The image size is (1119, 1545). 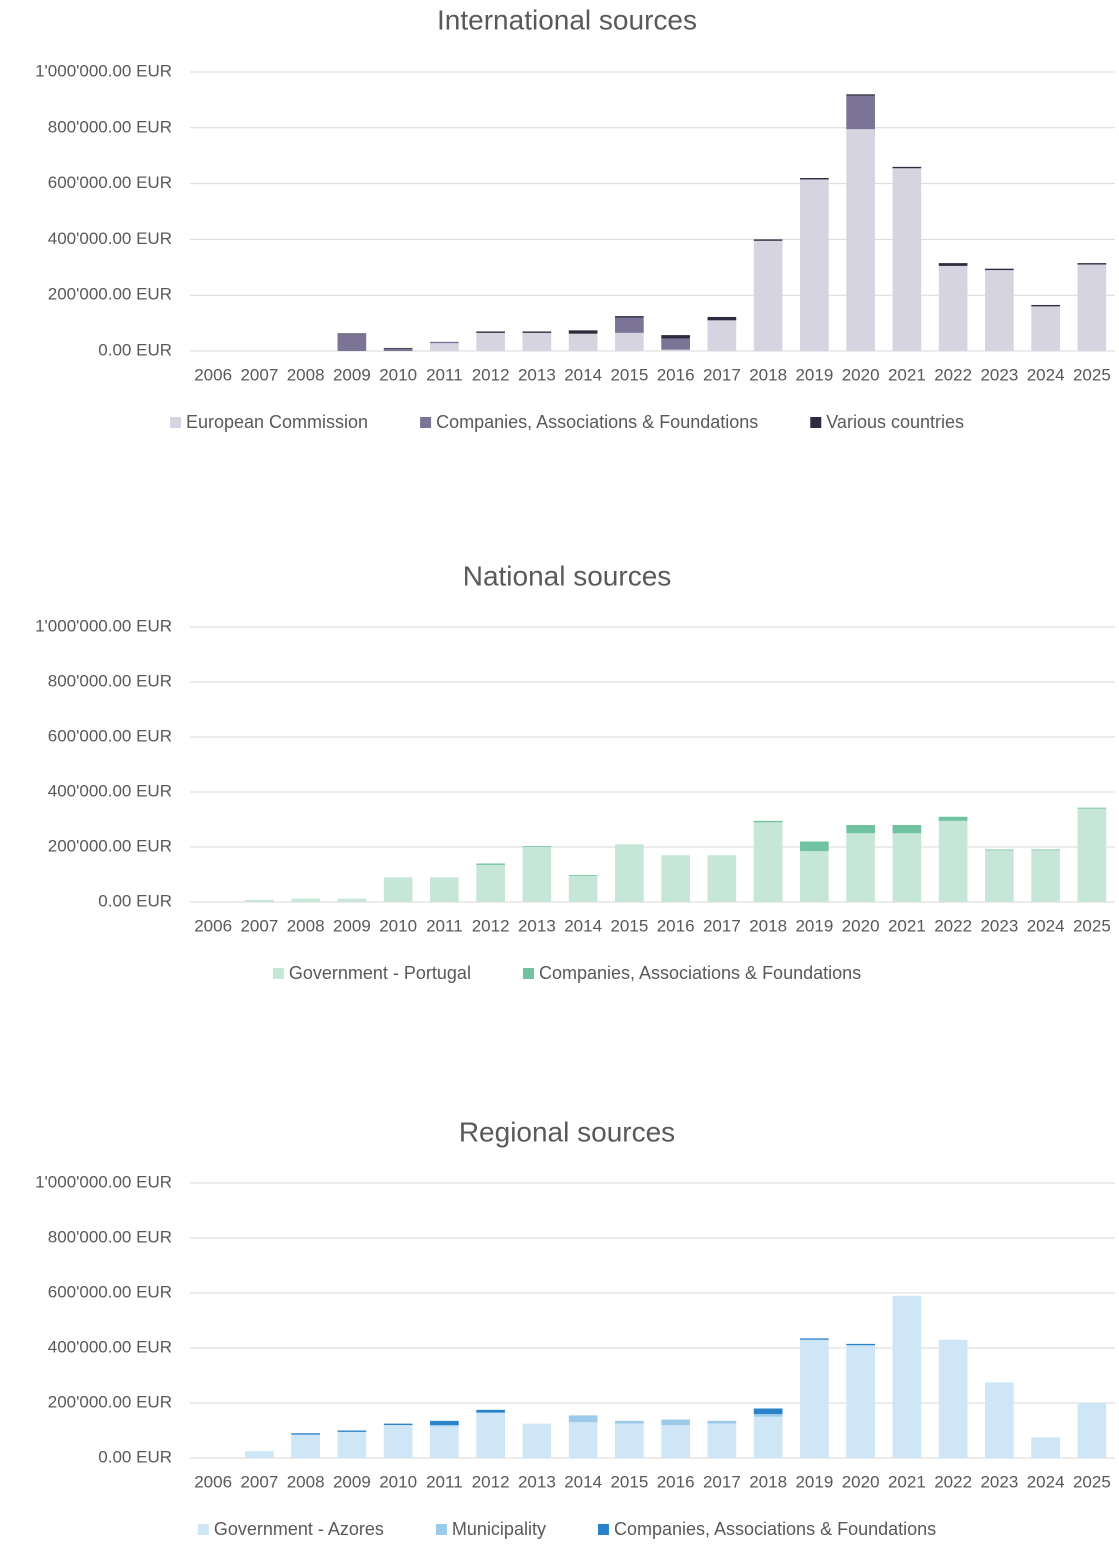 What do you see at coordinates (895, 422) in the screenshot?
I see `legend-label: Various countries` at bounding box center [895, 422].